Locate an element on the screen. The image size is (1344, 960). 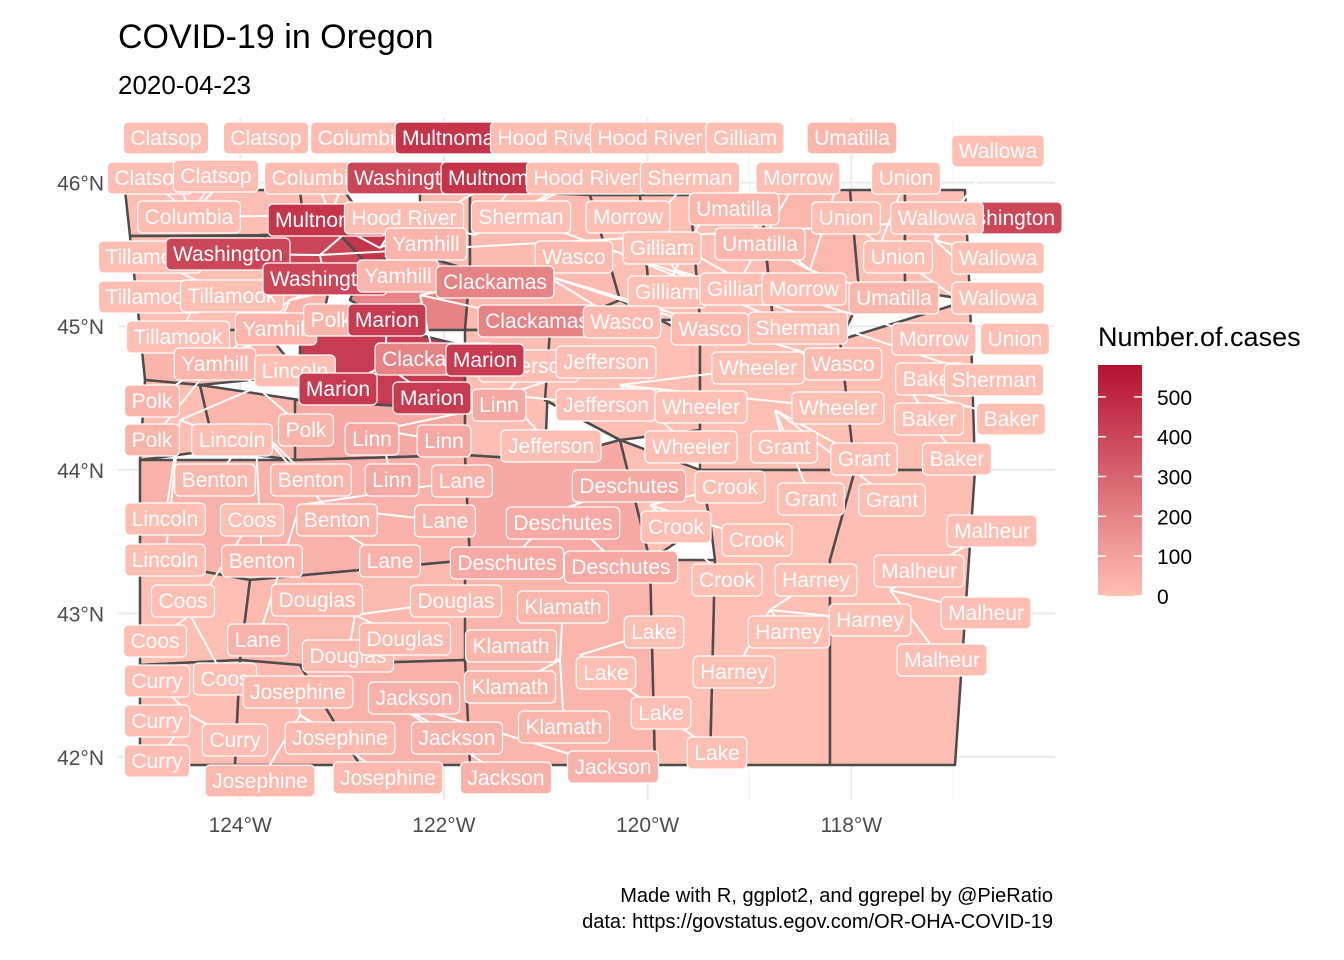
label-josephine: Josephine is located at coordinates (388, 778).